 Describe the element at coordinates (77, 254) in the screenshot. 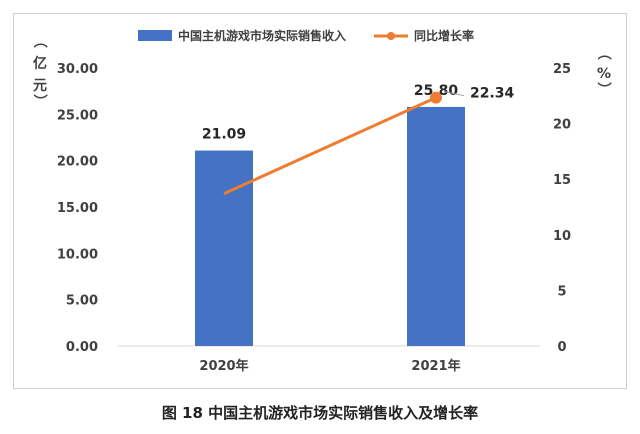

I see `y-left-tick-label: 10.00` at that location.